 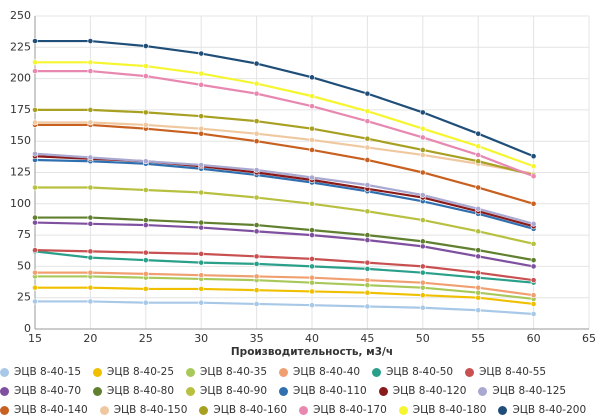 I want to click on legend-label: ЭЦВ 8-40-55, so click(x=513, y=372).